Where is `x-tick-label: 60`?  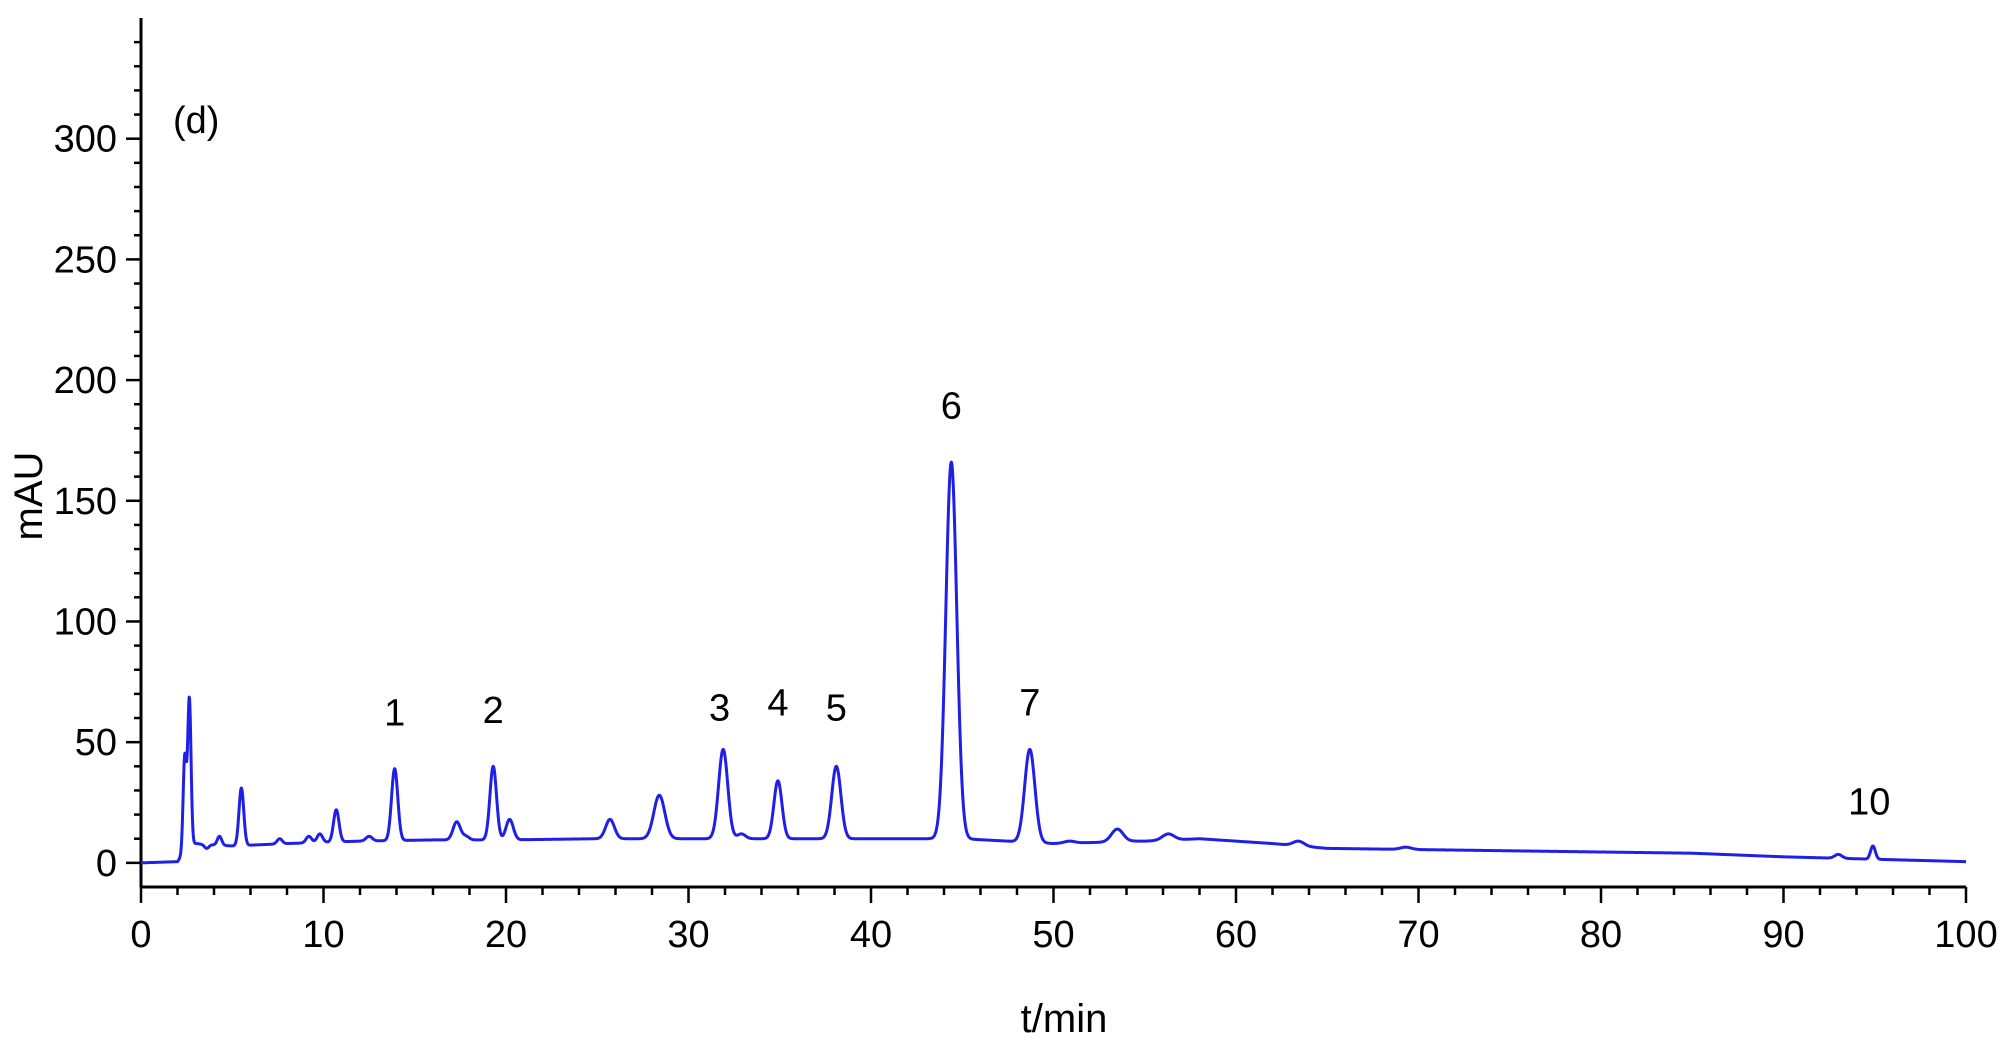 x-tick-label: 60 is located at coordinates (1236, 935).